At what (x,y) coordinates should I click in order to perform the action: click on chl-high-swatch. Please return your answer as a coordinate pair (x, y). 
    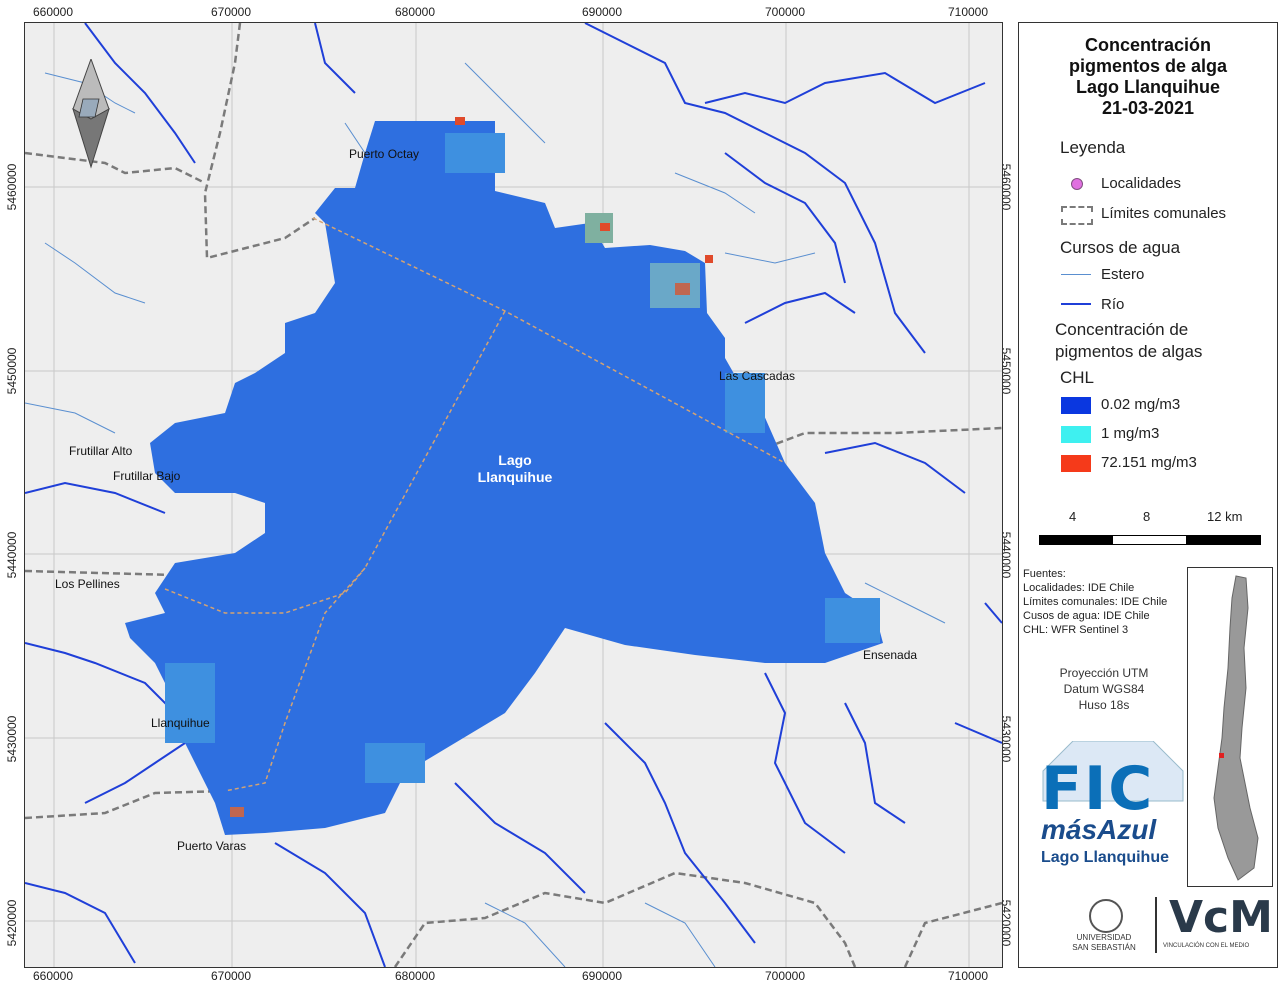
    Looking at the image, I should click on (1076, 463).